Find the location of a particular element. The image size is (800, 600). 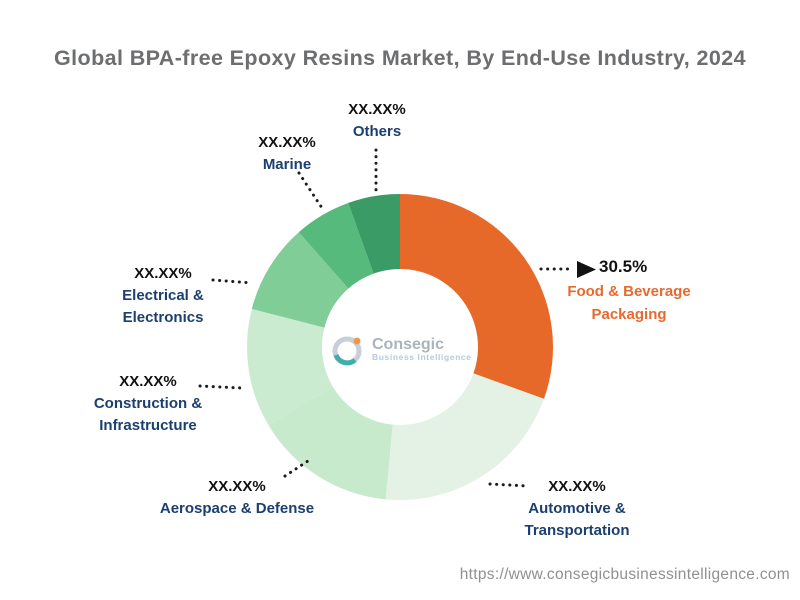

leader-construction is located at coordinates (221, 387).